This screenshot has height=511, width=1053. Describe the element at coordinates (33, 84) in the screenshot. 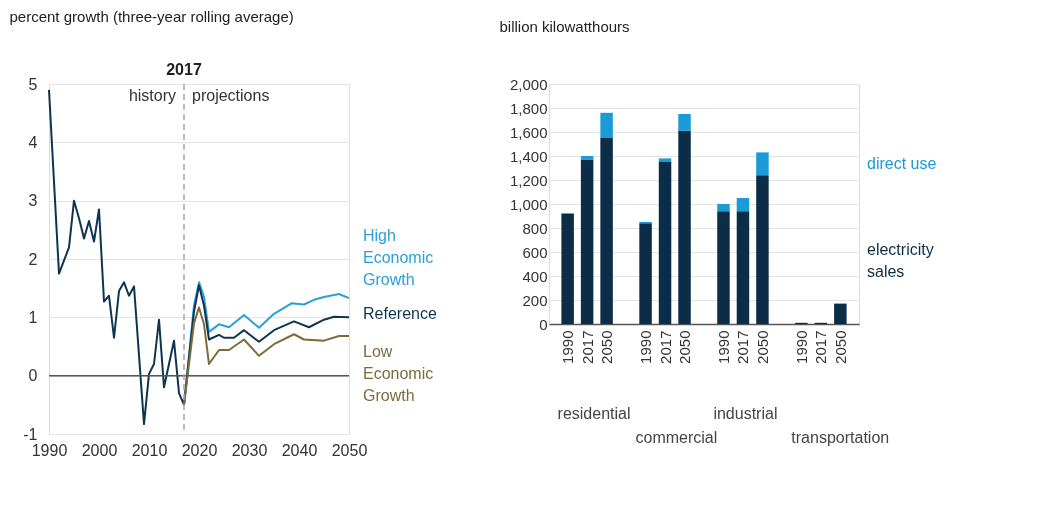

I see `y-tick-label: 5` at that location.